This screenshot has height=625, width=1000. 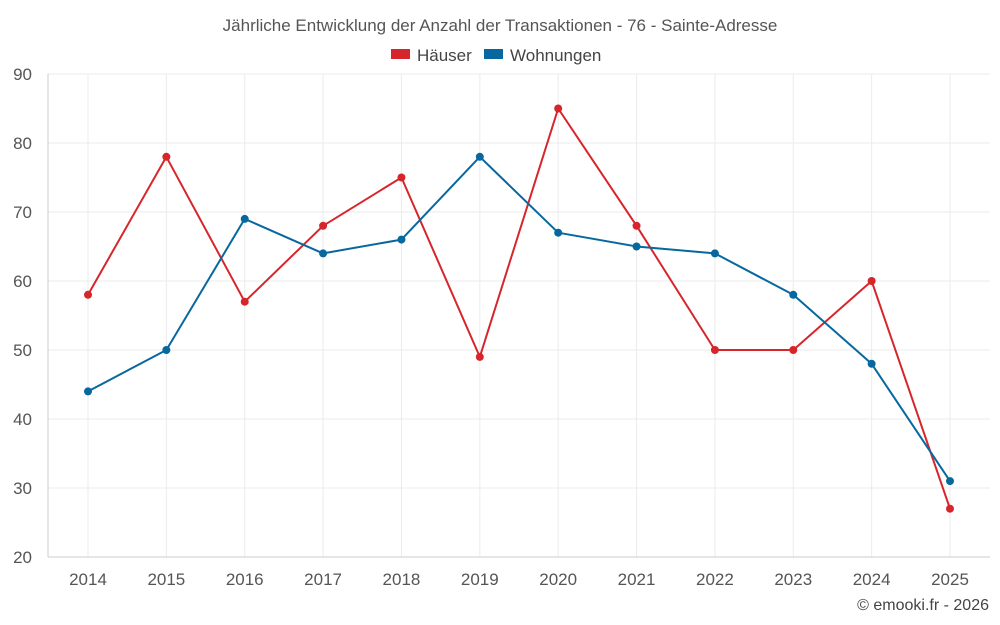 I want to click on x-tick-label: 2016, so click(x=245, y=579).